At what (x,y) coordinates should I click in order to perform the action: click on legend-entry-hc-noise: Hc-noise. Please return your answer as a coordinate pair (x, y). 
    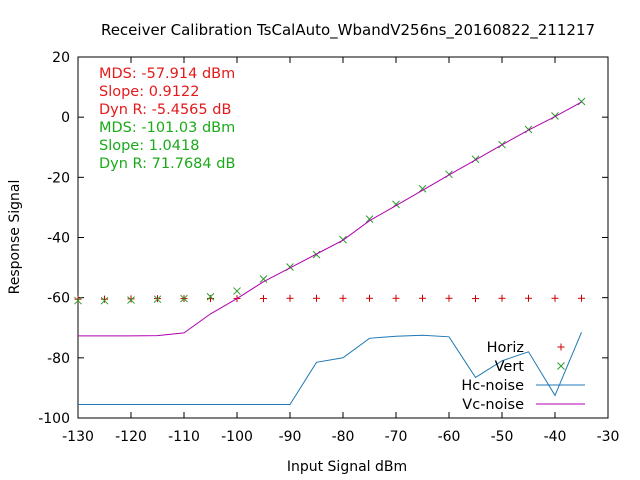
    Looking at the image, I should click on (523, 386).